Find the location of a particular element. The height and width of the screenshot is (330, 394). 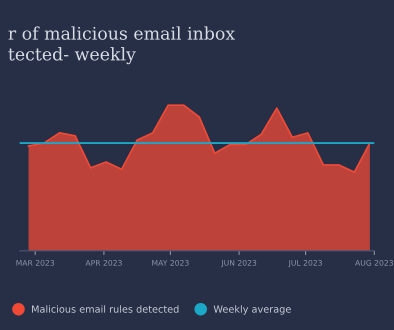

legend-label: Weekly average is located at coordinates (252, 310).